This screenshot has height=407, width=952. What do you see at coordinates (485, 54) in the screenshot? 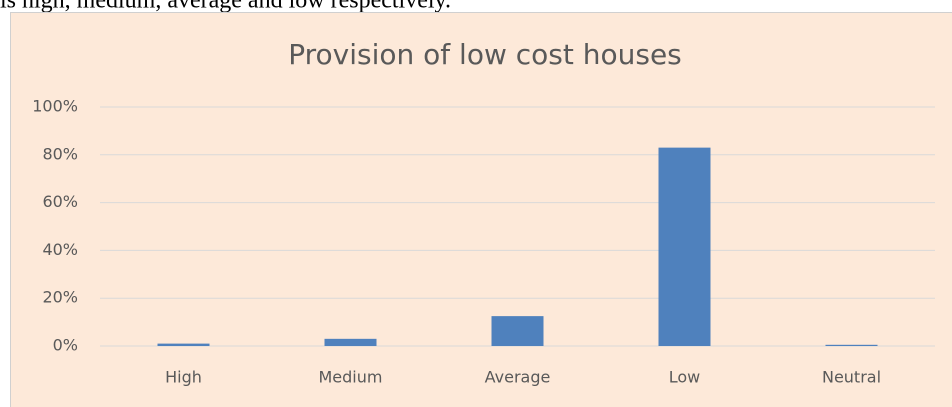
I see `chart-title: Provision of low cost houses` at bounding box center [485, 54].